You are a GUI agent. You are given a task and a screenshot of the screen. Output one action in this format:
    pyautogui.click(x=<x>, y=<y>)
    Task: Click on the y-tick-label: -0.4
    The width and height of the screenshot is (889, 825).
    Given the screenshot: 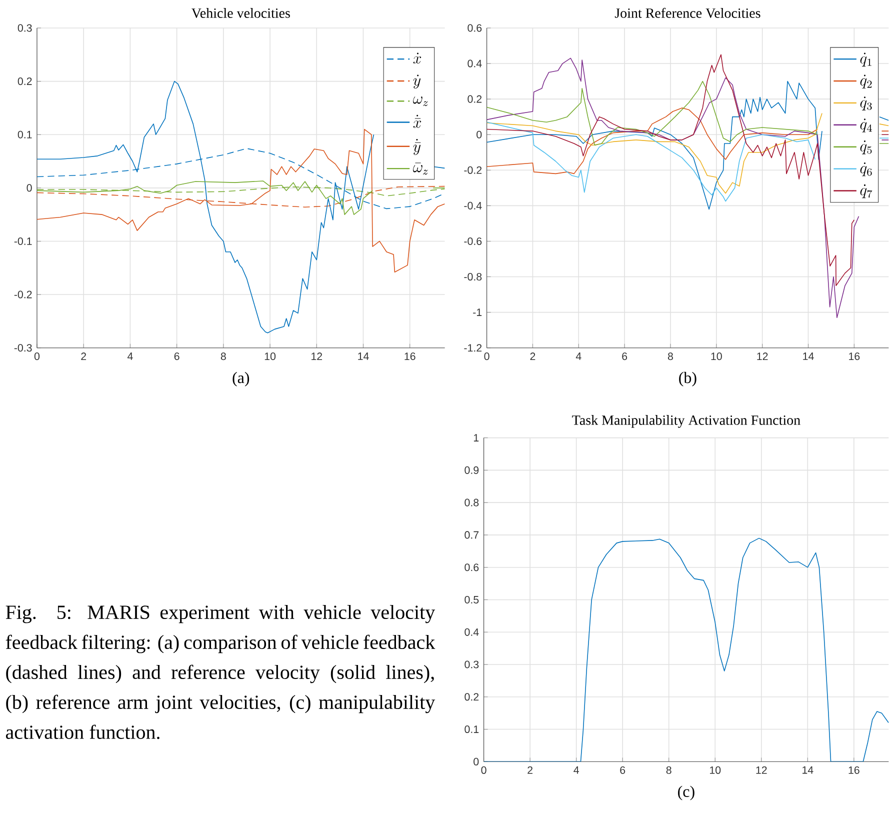 What is the action you would take?
    pyautogui.click(x=473, y=206)
    